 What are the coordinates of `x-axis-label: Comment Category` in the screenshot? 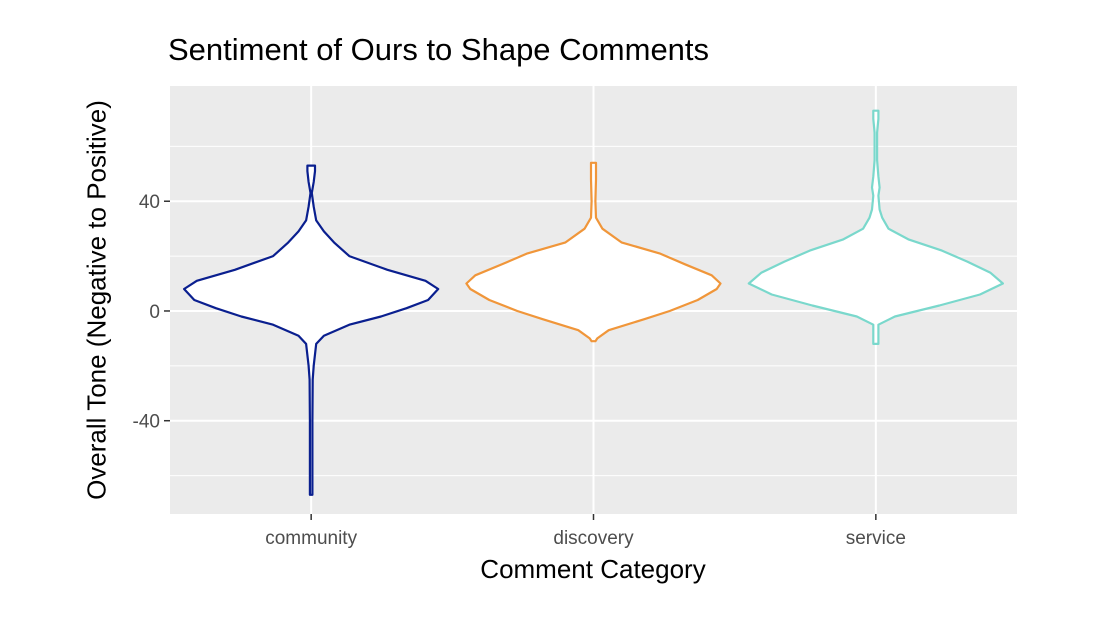 It's located at (593, 569).